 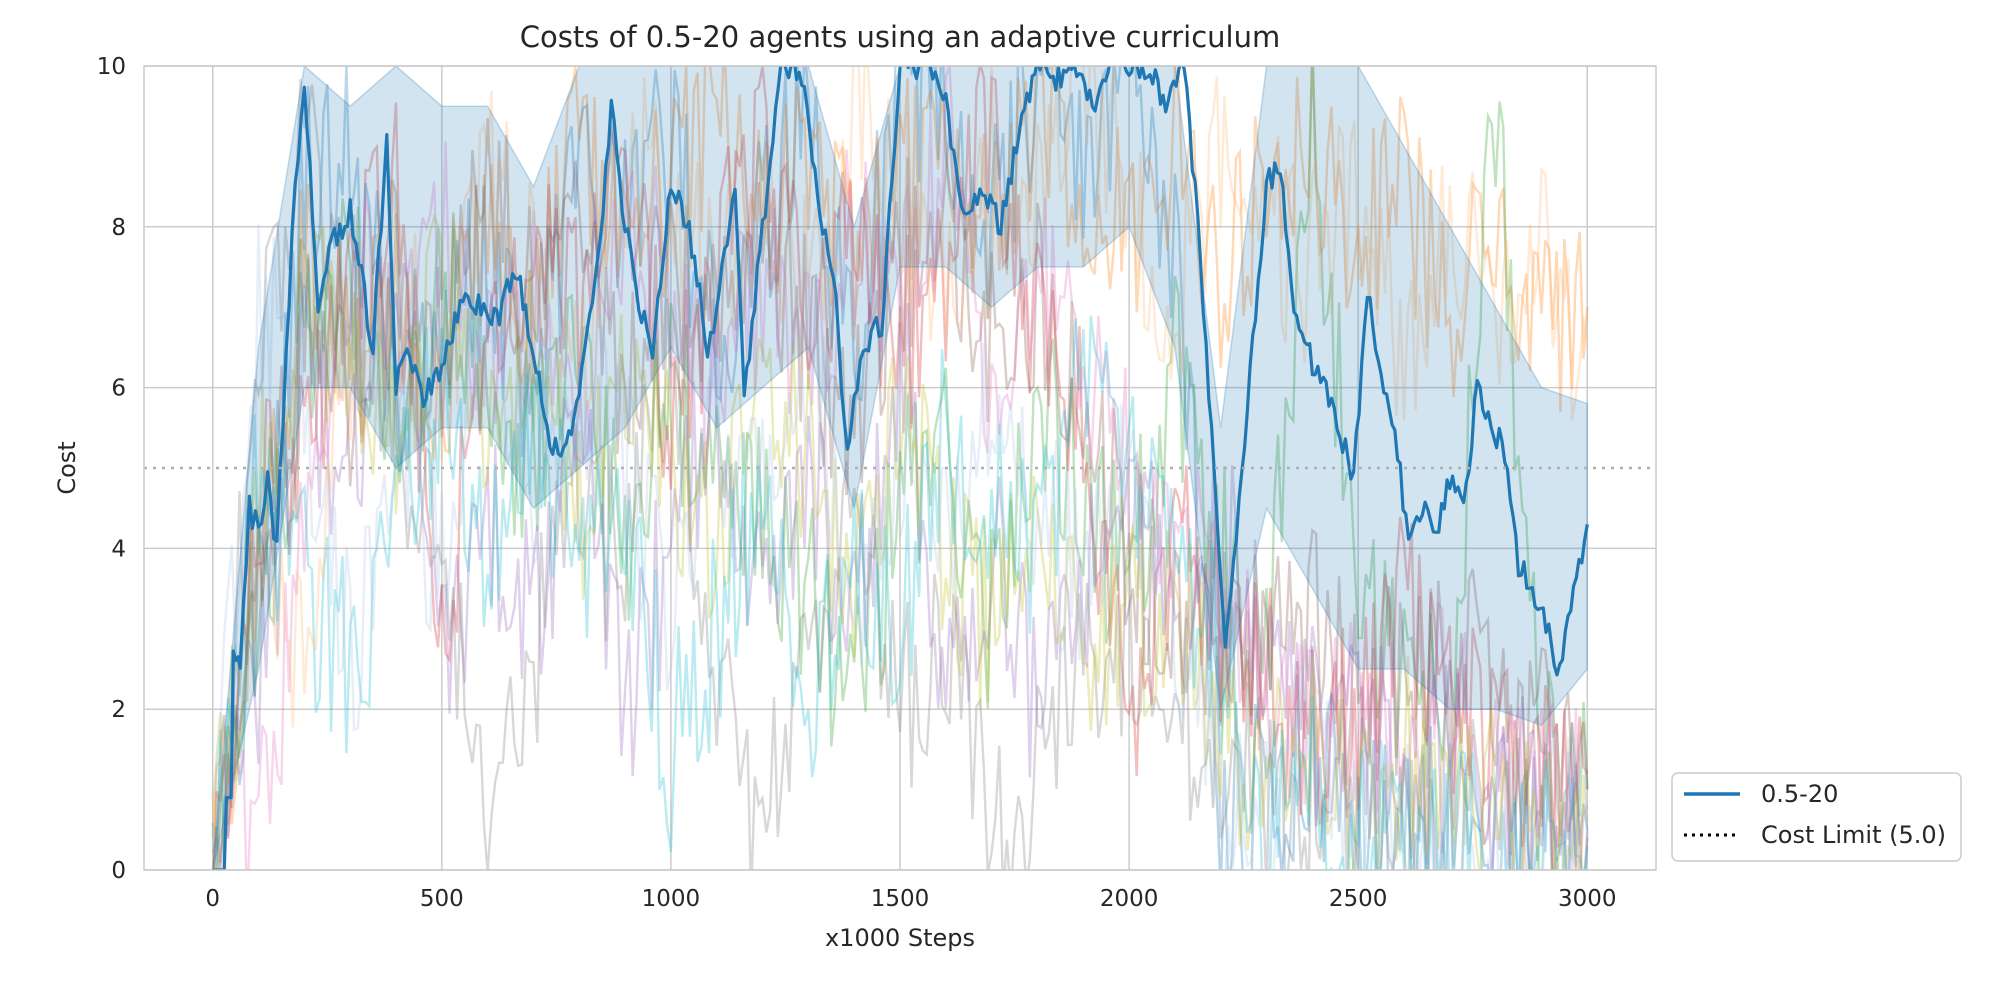 What do you see at coordinates (111, 67) in the screenshot?
I see `y-tick-label: 10` at bounding box center [111, 67].